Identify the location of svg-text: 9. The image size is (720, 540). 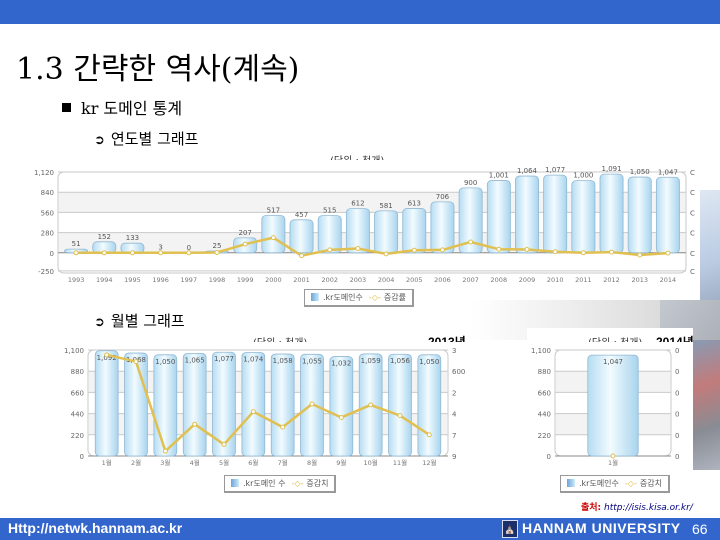
(454, 457).